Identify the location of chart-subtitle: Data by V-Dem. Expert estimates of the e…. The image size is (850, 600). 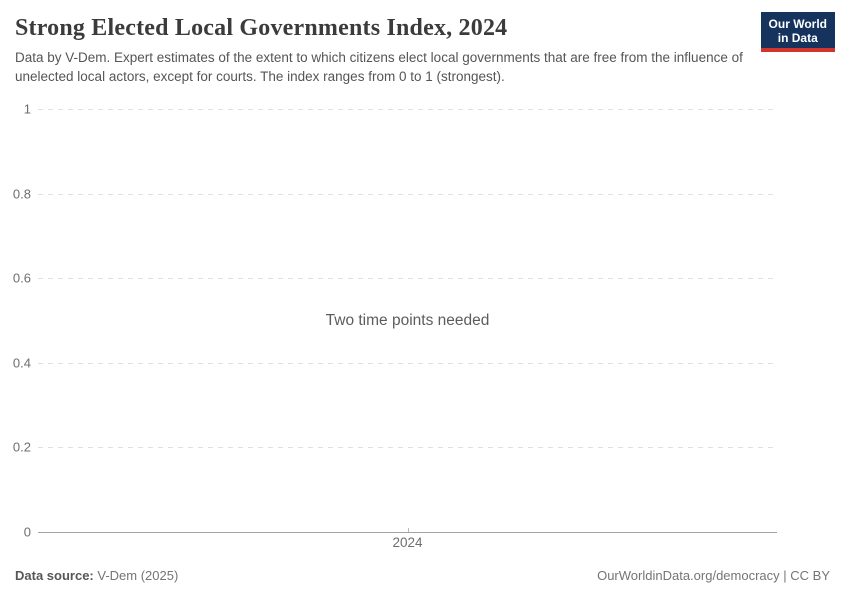
(379, 67).